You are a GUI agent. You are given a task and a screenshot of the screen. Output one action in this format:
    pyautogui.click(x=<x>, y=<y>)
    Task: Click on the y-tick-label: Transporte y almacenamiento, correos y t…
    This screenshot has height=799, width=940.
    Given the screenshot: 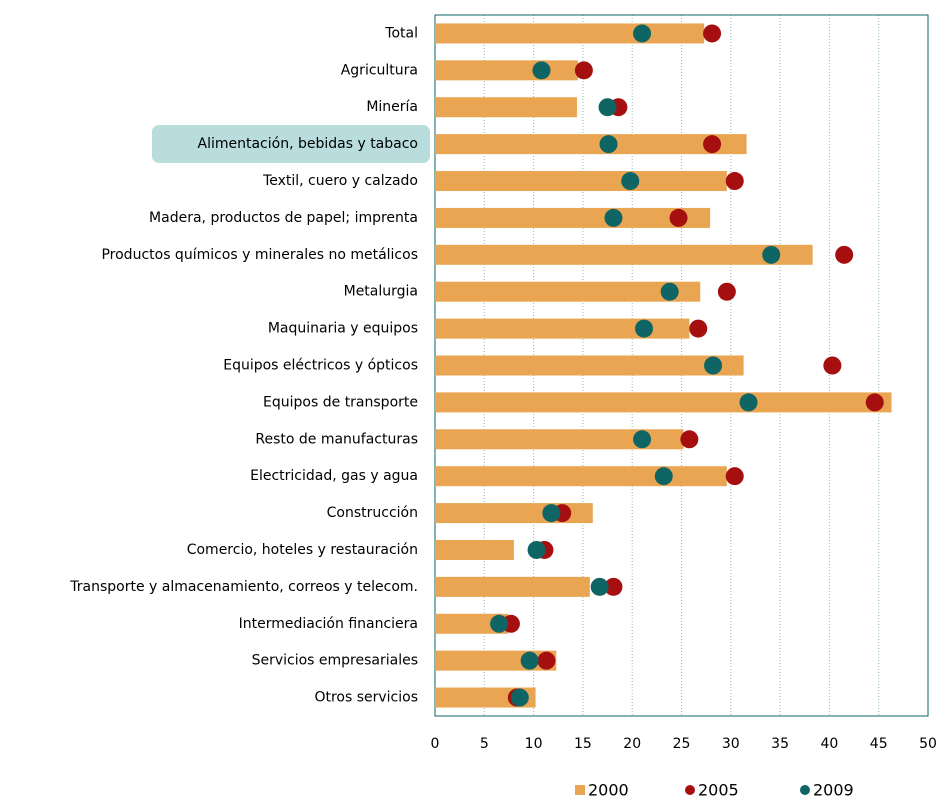 What is the action you would take?
    pyautogui.click(x=243, y=587)
    